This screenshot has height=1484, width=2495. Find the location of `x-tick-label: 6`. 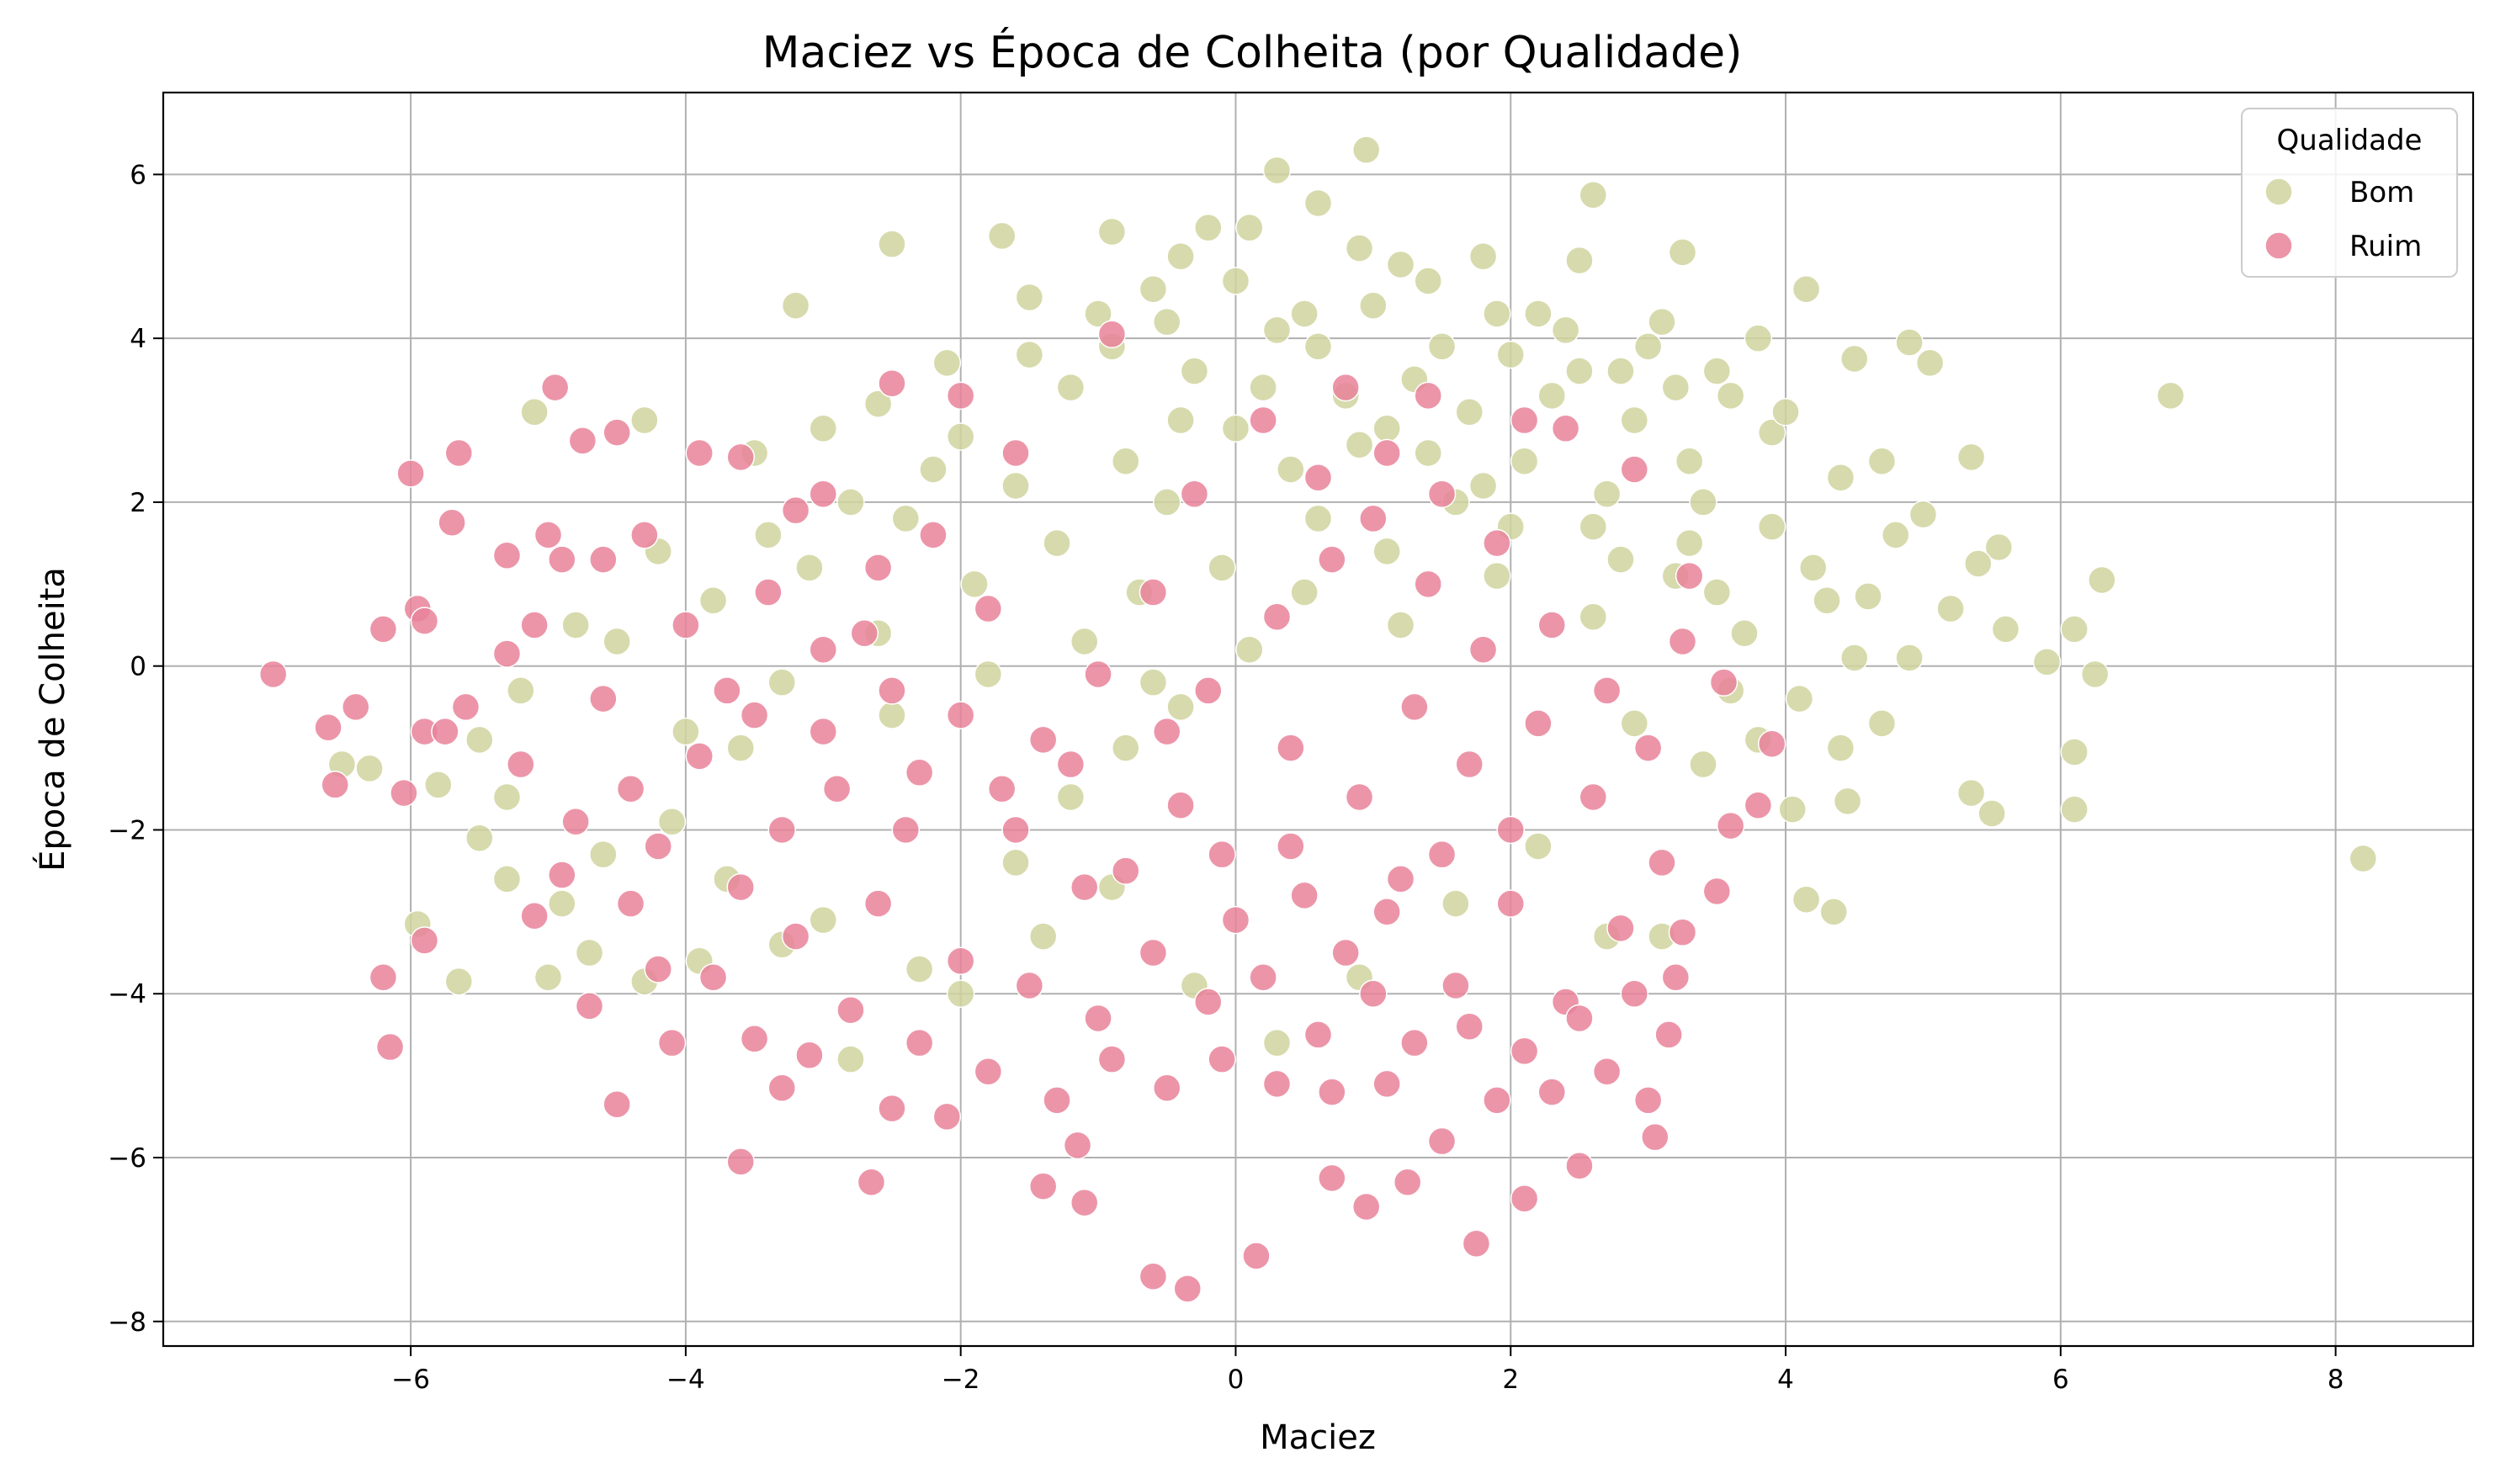

x-tick-label: 6 is located at coordinates (2060, 1380).